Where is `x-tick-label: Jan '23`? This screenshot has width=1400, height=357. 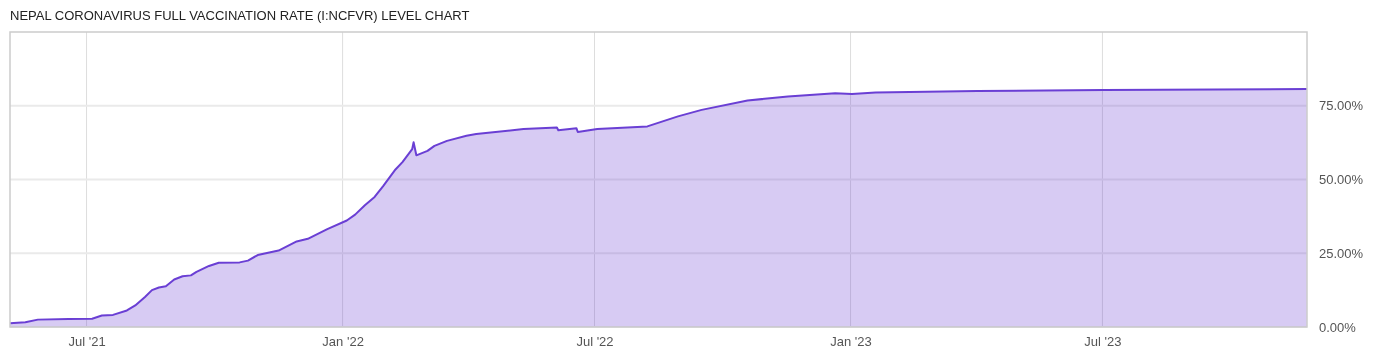 x-tick-label: Jan '23 is located at coordinates (851, 342).